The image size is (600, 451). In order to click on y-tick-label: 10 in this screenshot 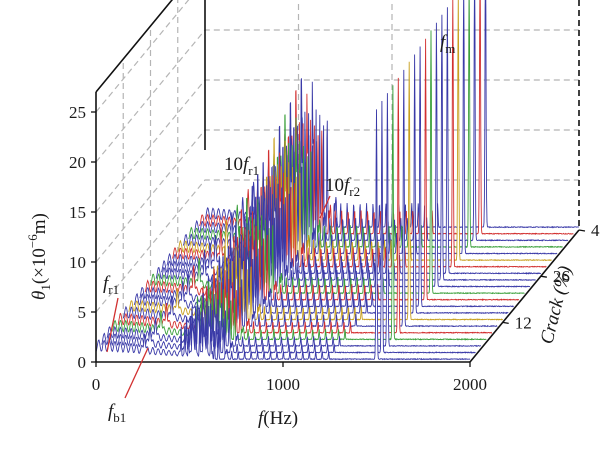, I will do `click(77, 262)`.